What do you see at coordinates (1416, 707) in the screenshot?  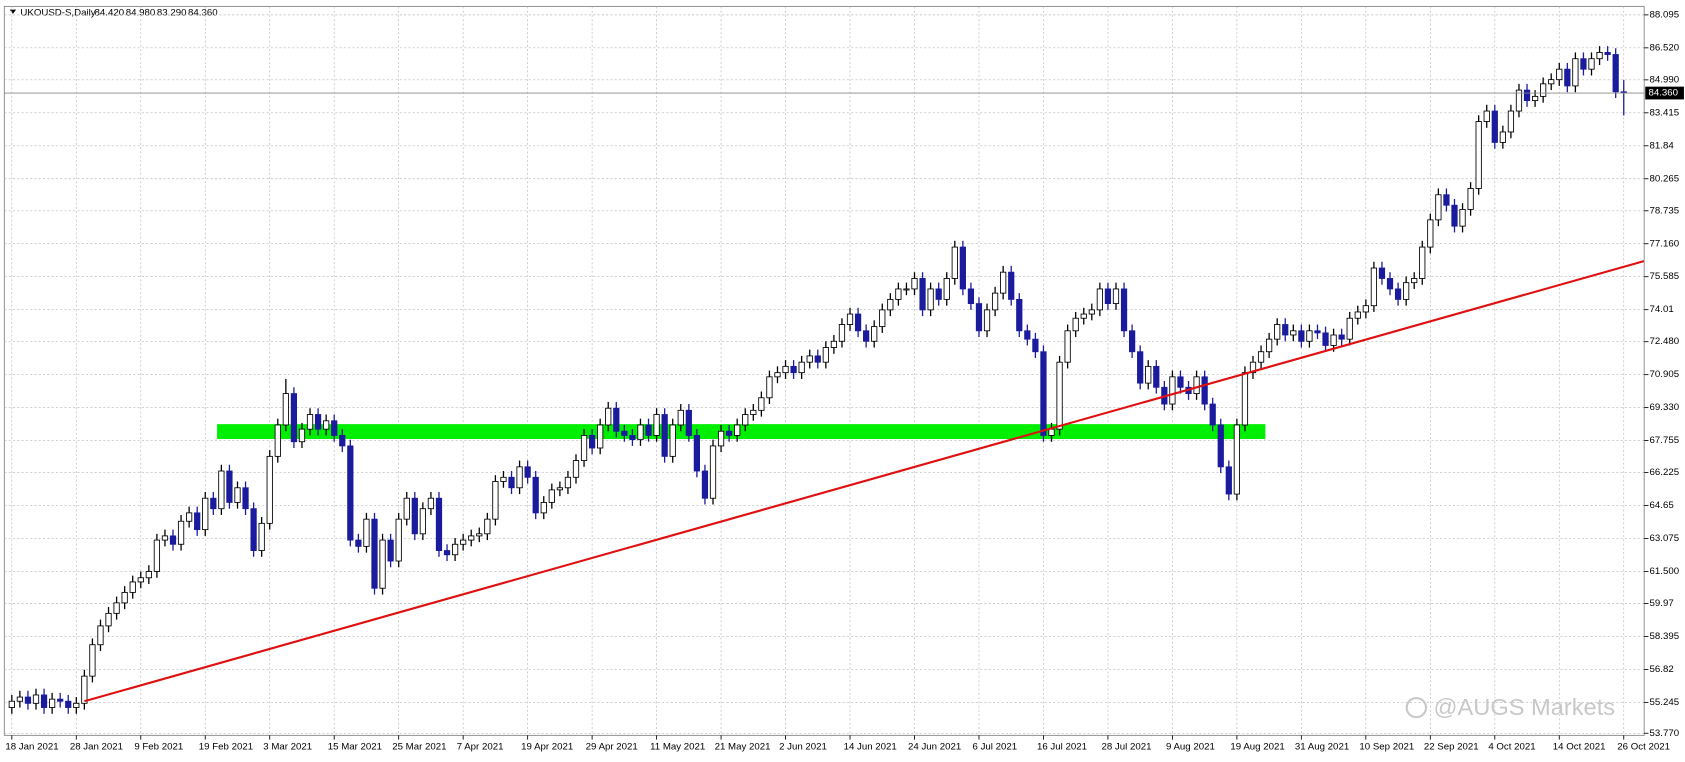 I see `watermark-icon` at bounding box center [1416, 707].